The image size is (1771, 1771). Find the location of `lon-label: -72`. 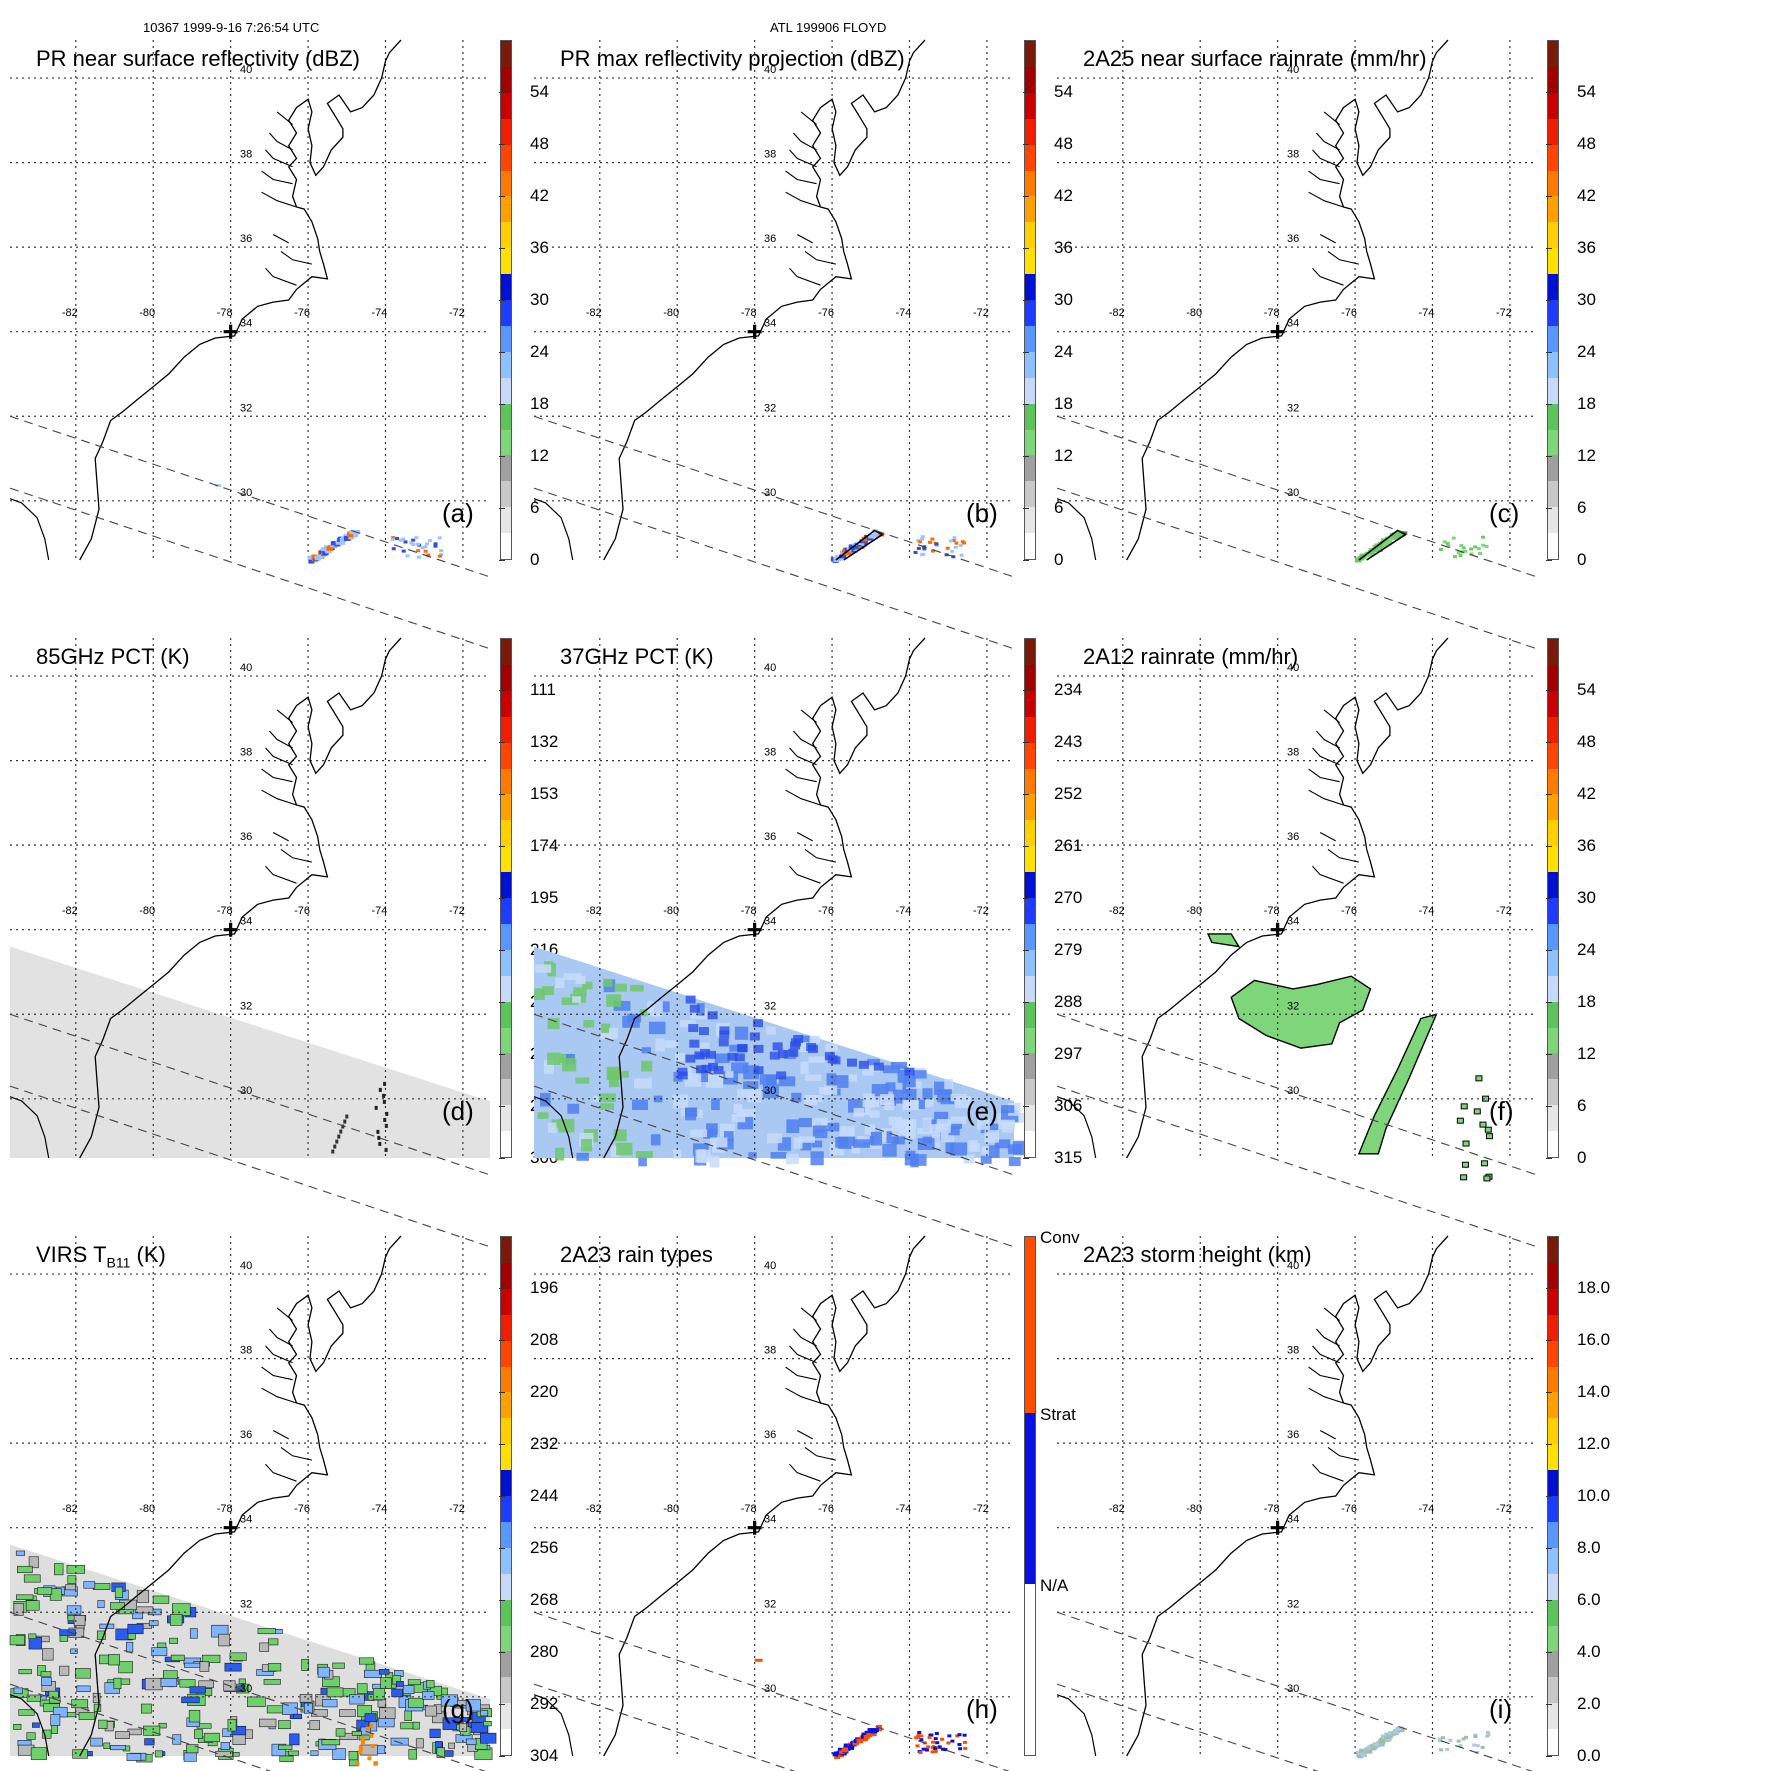

lon-label: -72 is located at coordinates (981, 911).